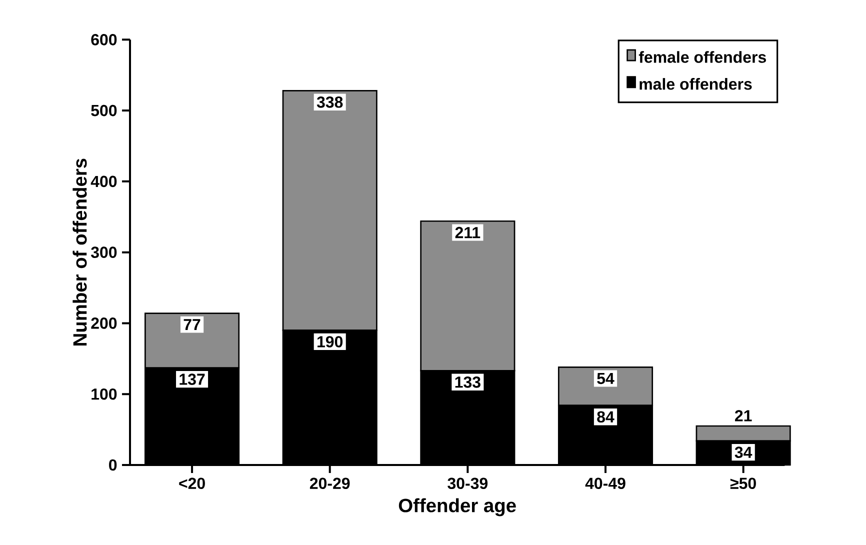 The height and width of the screenshot is (545, 866). What do you see at coordinates (467, 232) in the screenshot?
I see `data-label: 211` at bounding box center [467, 232].